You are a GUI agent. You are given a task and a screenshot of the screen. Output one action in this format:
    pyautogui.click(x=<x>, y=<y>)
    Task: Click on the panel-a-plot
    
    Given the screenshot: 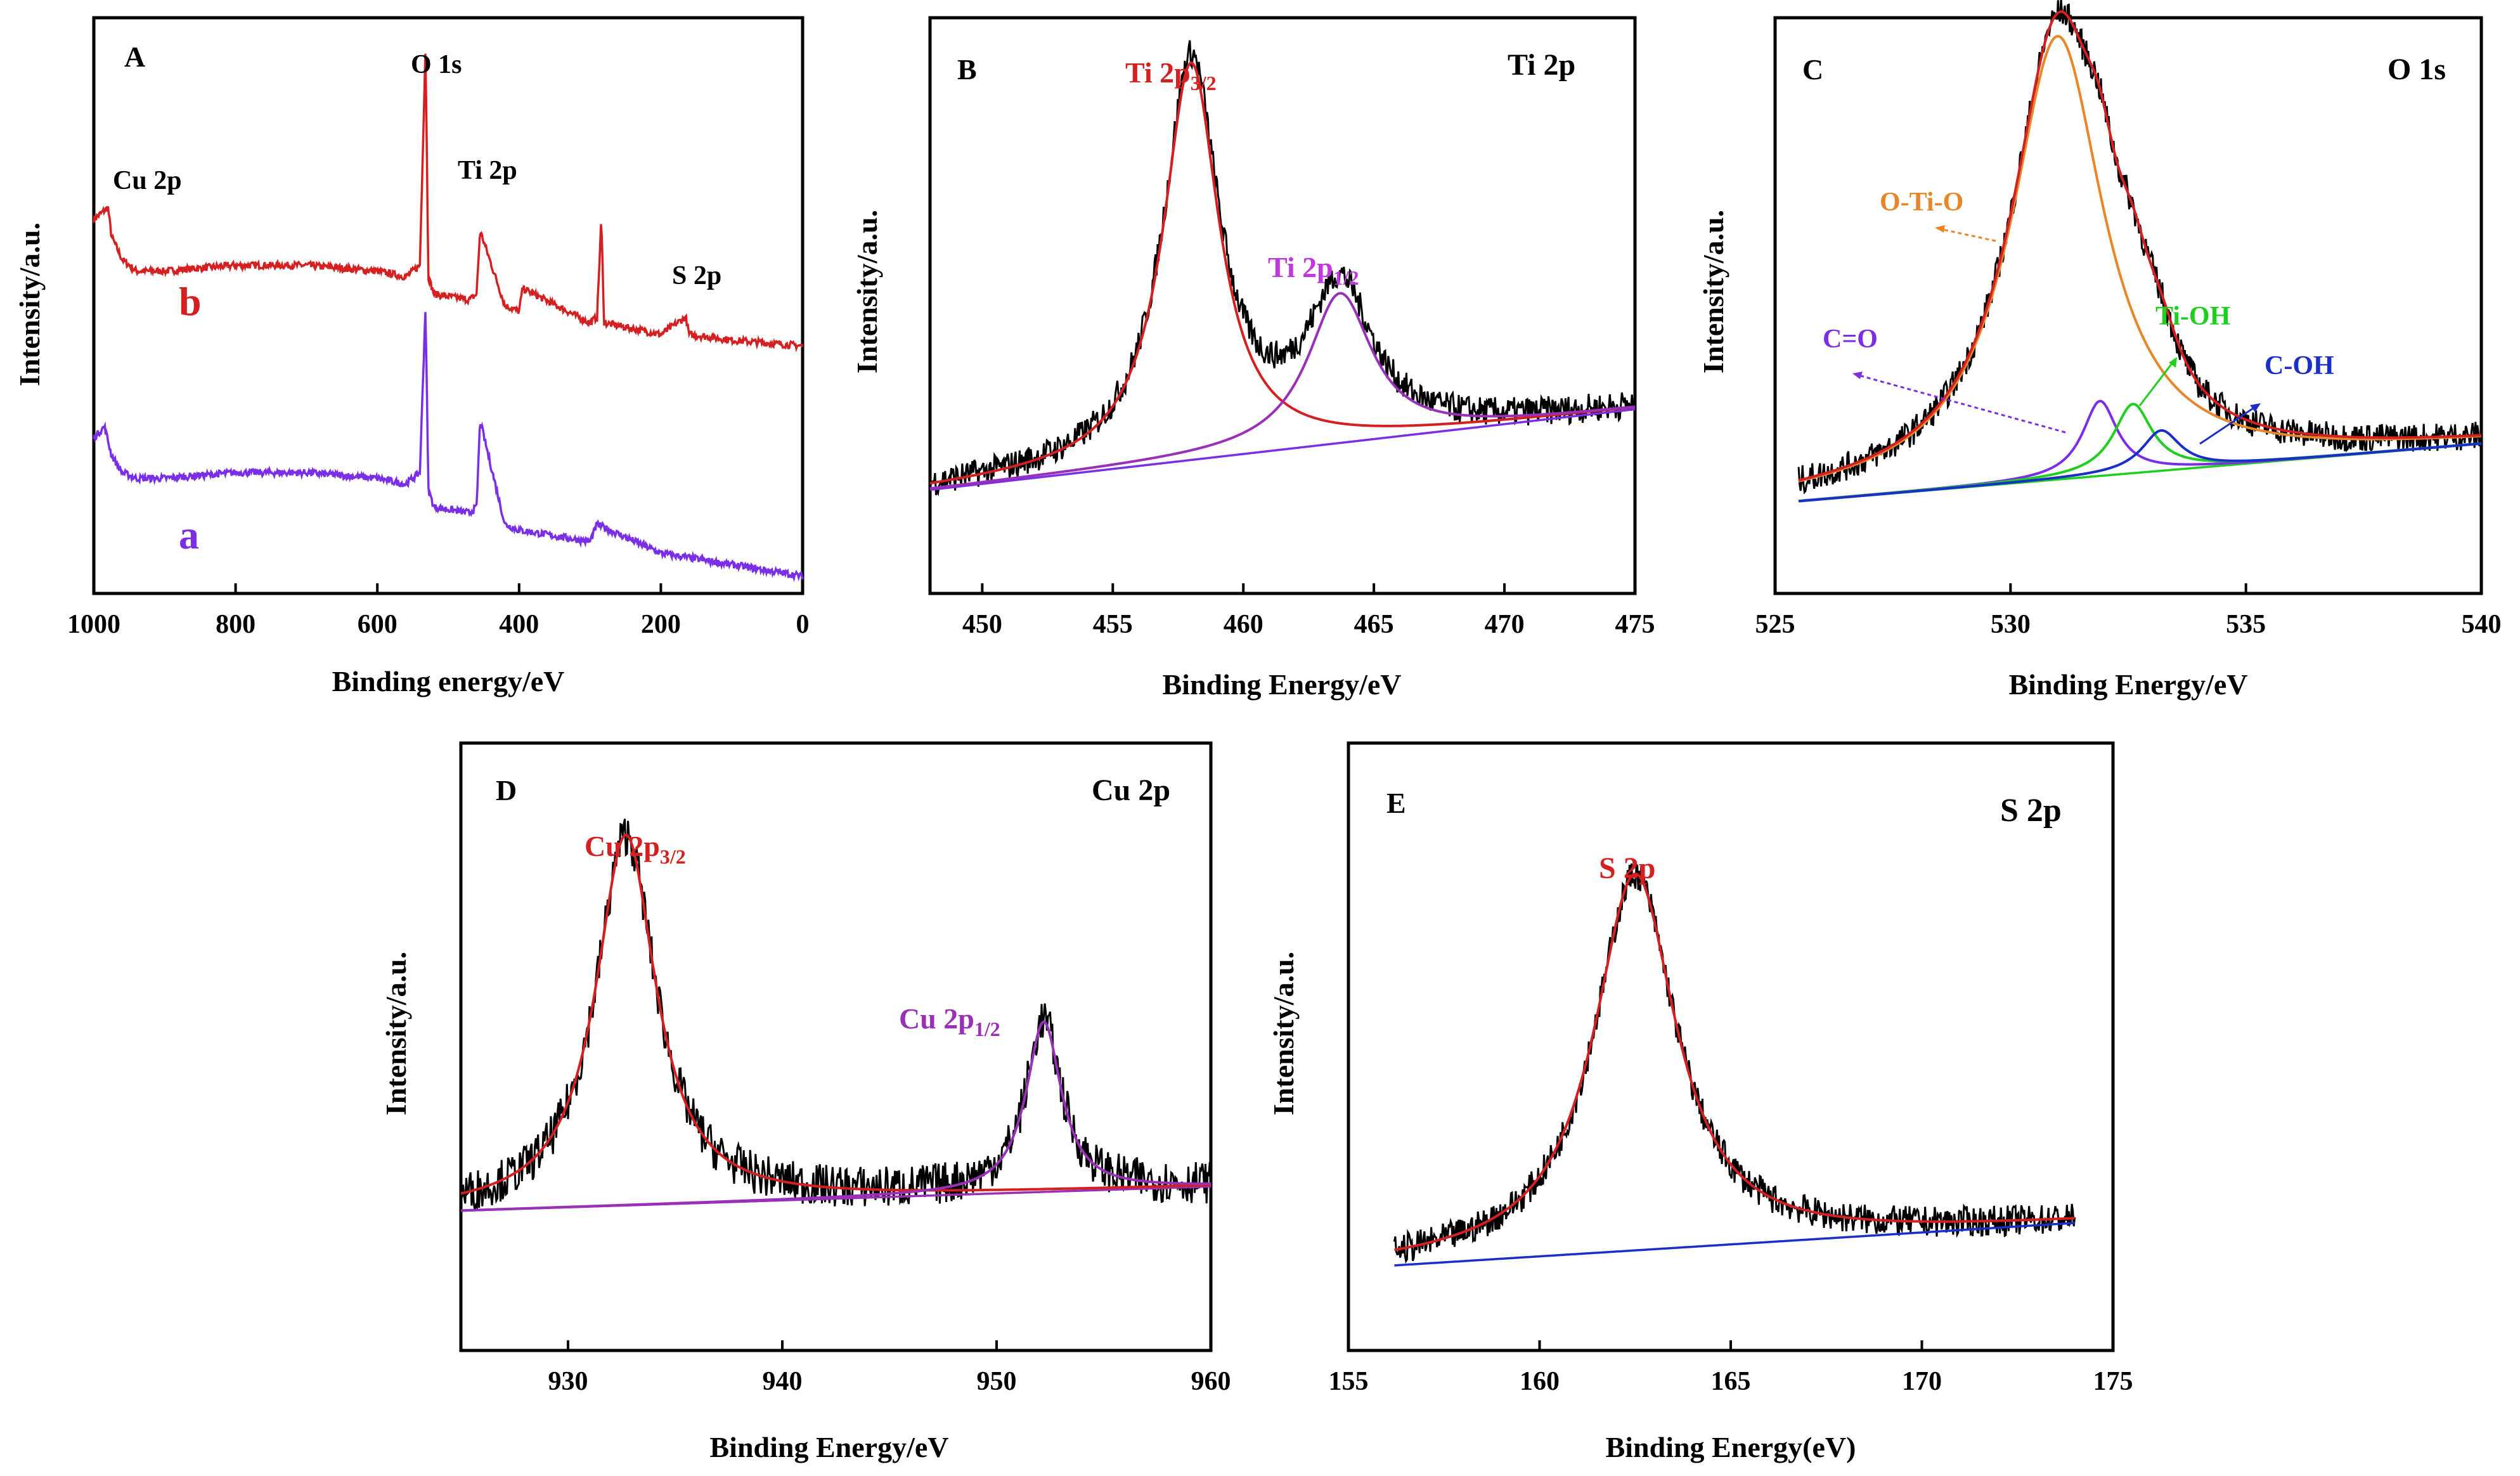 What is the action you would take?
    pyautogui.click(x=448, y=317)
    